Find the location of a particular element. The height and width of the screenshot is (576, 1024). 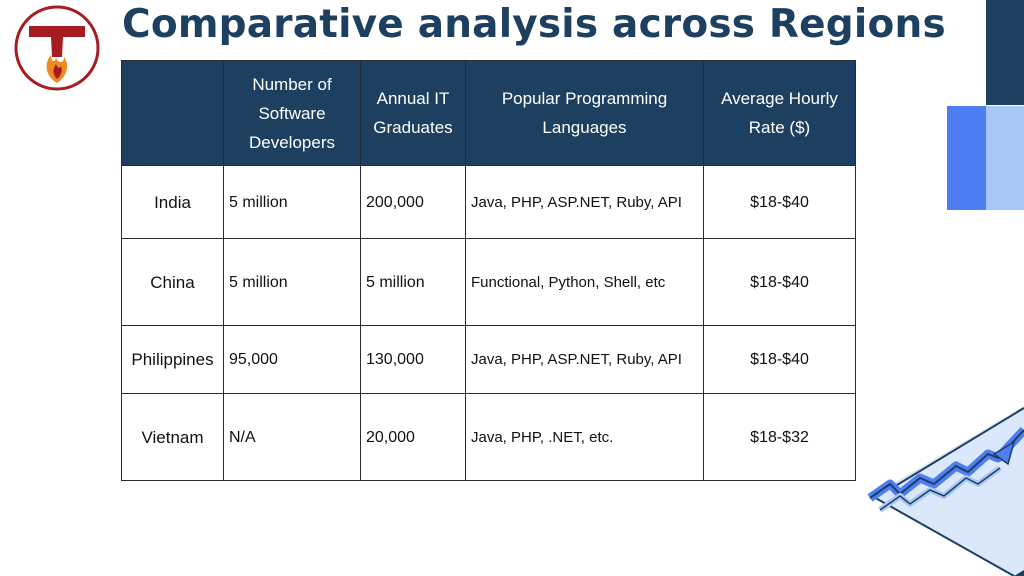

cell-developers: N/A is located at coordinates (292, 437).